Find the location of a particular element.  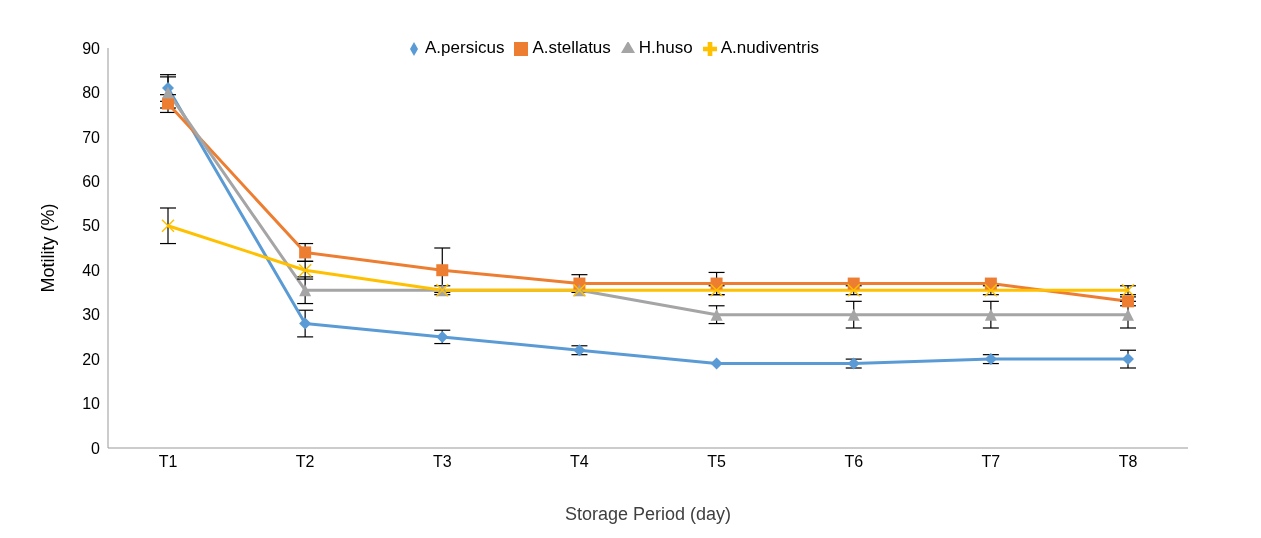

x-tick-label: T4 is located at coordinates (579, 462).